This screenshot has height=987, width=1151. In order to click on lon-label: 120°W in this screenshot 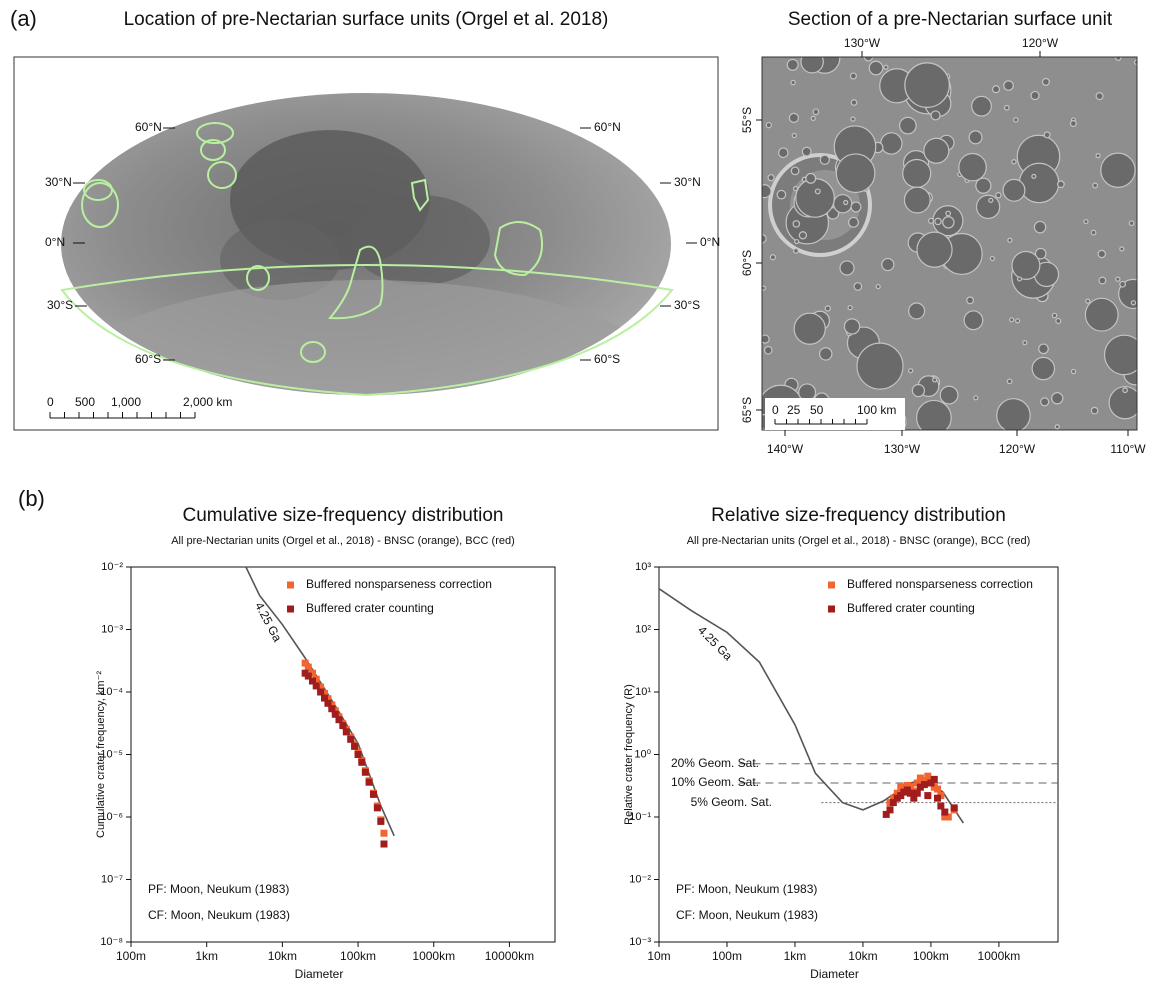, I will do `click(1017, 449)`.